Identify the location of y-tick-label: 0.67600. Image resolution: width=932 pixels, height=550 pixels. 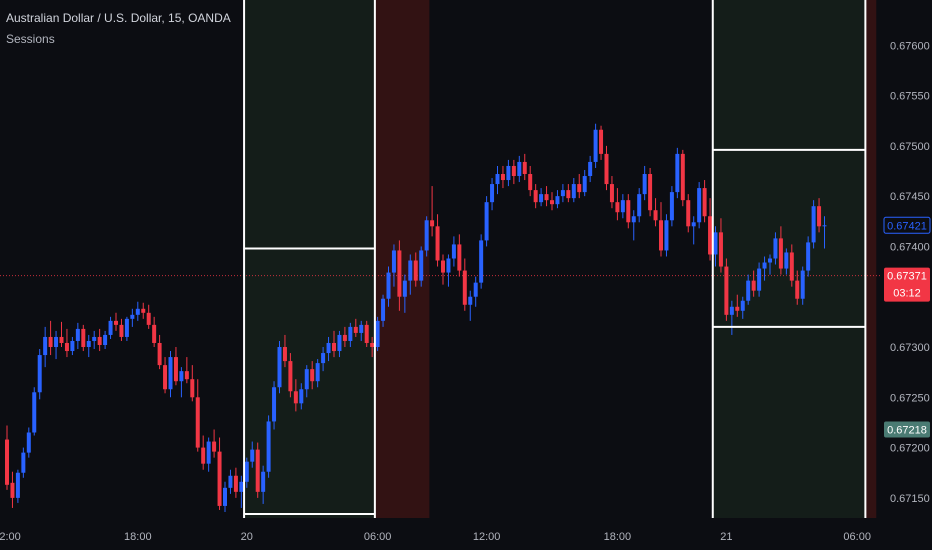
(910, 46).